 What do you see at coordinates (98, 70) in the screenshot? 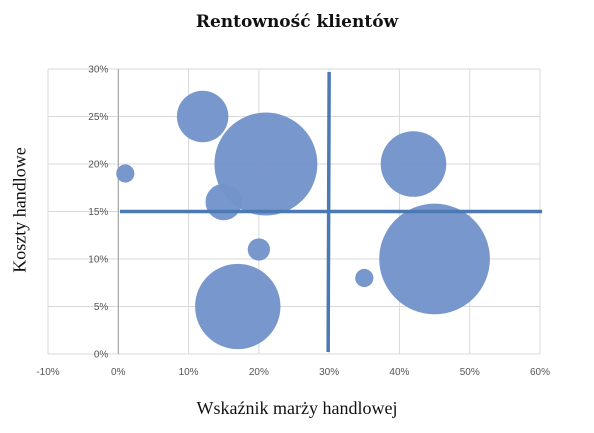
I see `y-tick-label: 30%` at bounding box center [98, 70].